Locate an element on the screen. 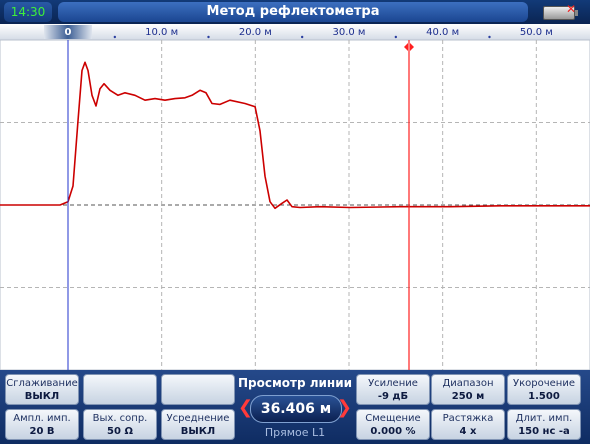 The image size is (590, 444). button: Смещение 0.000 % is located at coordinates (393, 424).